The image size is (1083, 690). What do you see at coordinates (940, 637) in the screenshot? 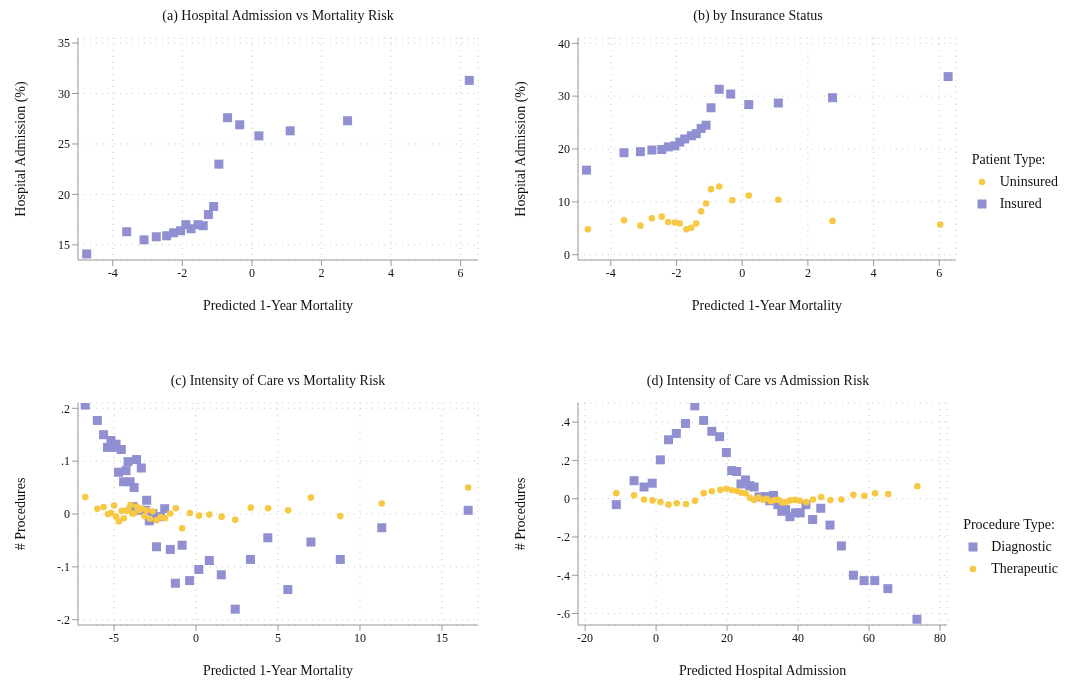
I see `x-tick-label: 80` at bounding box center [940, 637].